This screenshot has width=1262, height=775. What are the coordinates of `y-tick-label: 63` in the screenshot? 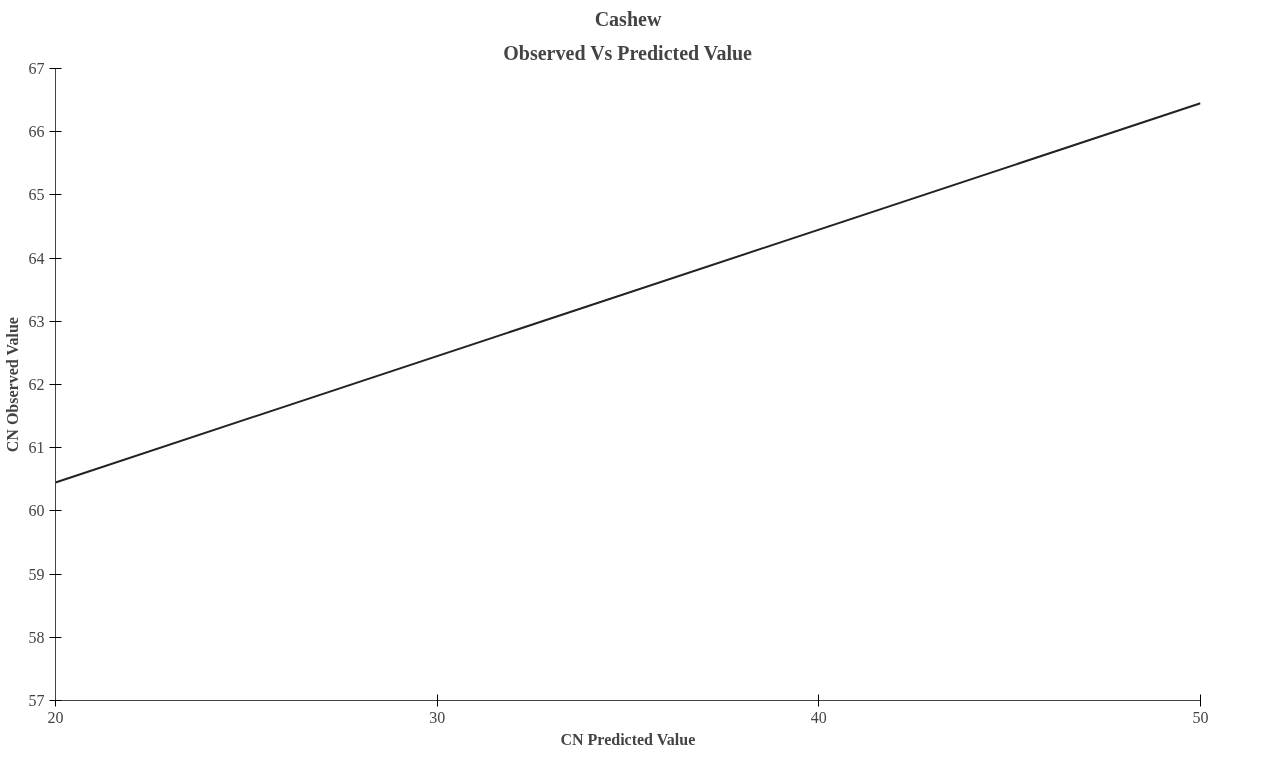 It's located at (36, 321).